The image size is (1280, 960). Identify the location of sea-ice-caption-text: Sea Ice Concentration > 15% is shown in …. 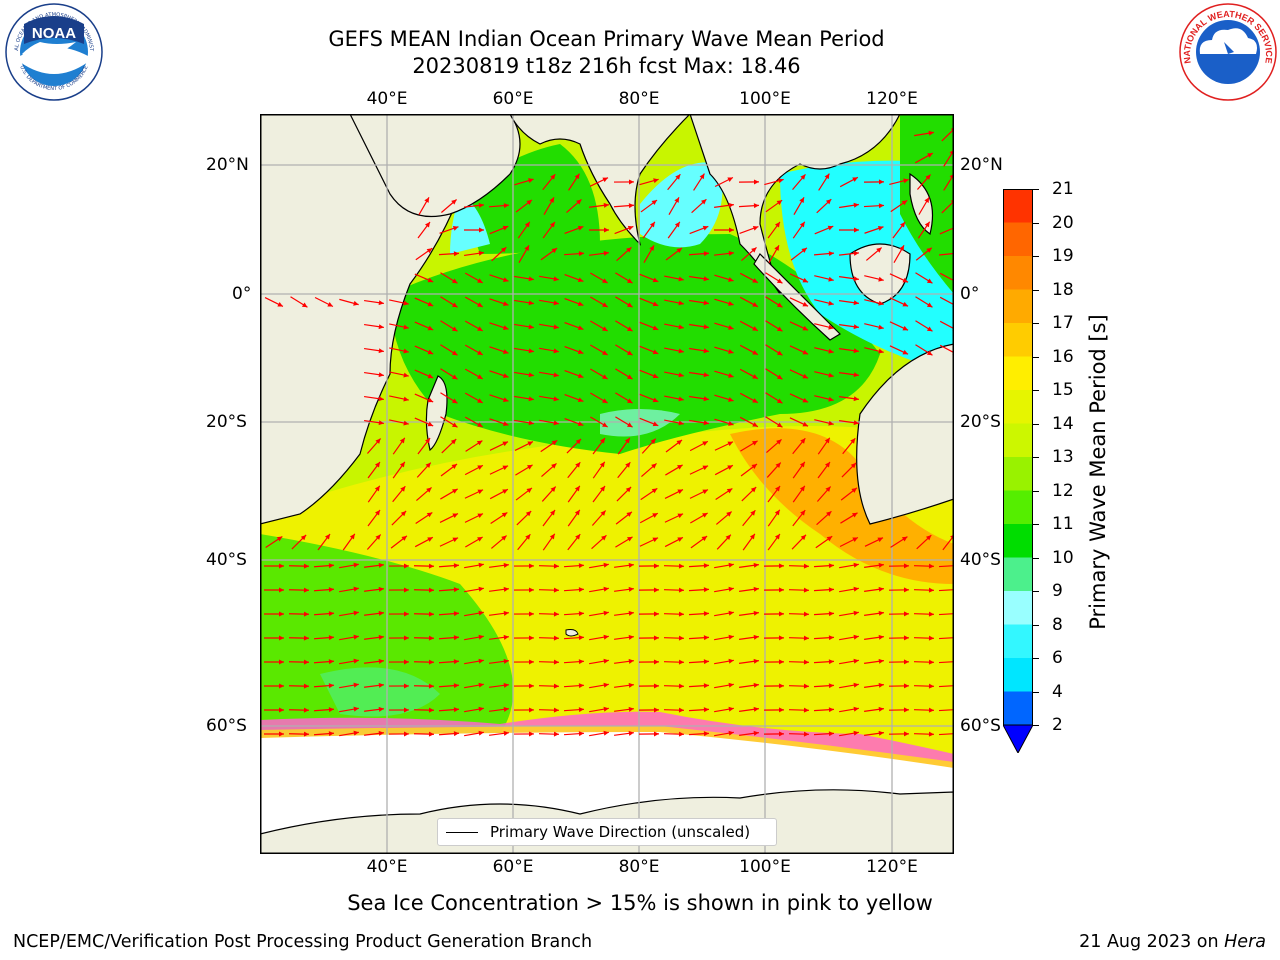
(640, 903).